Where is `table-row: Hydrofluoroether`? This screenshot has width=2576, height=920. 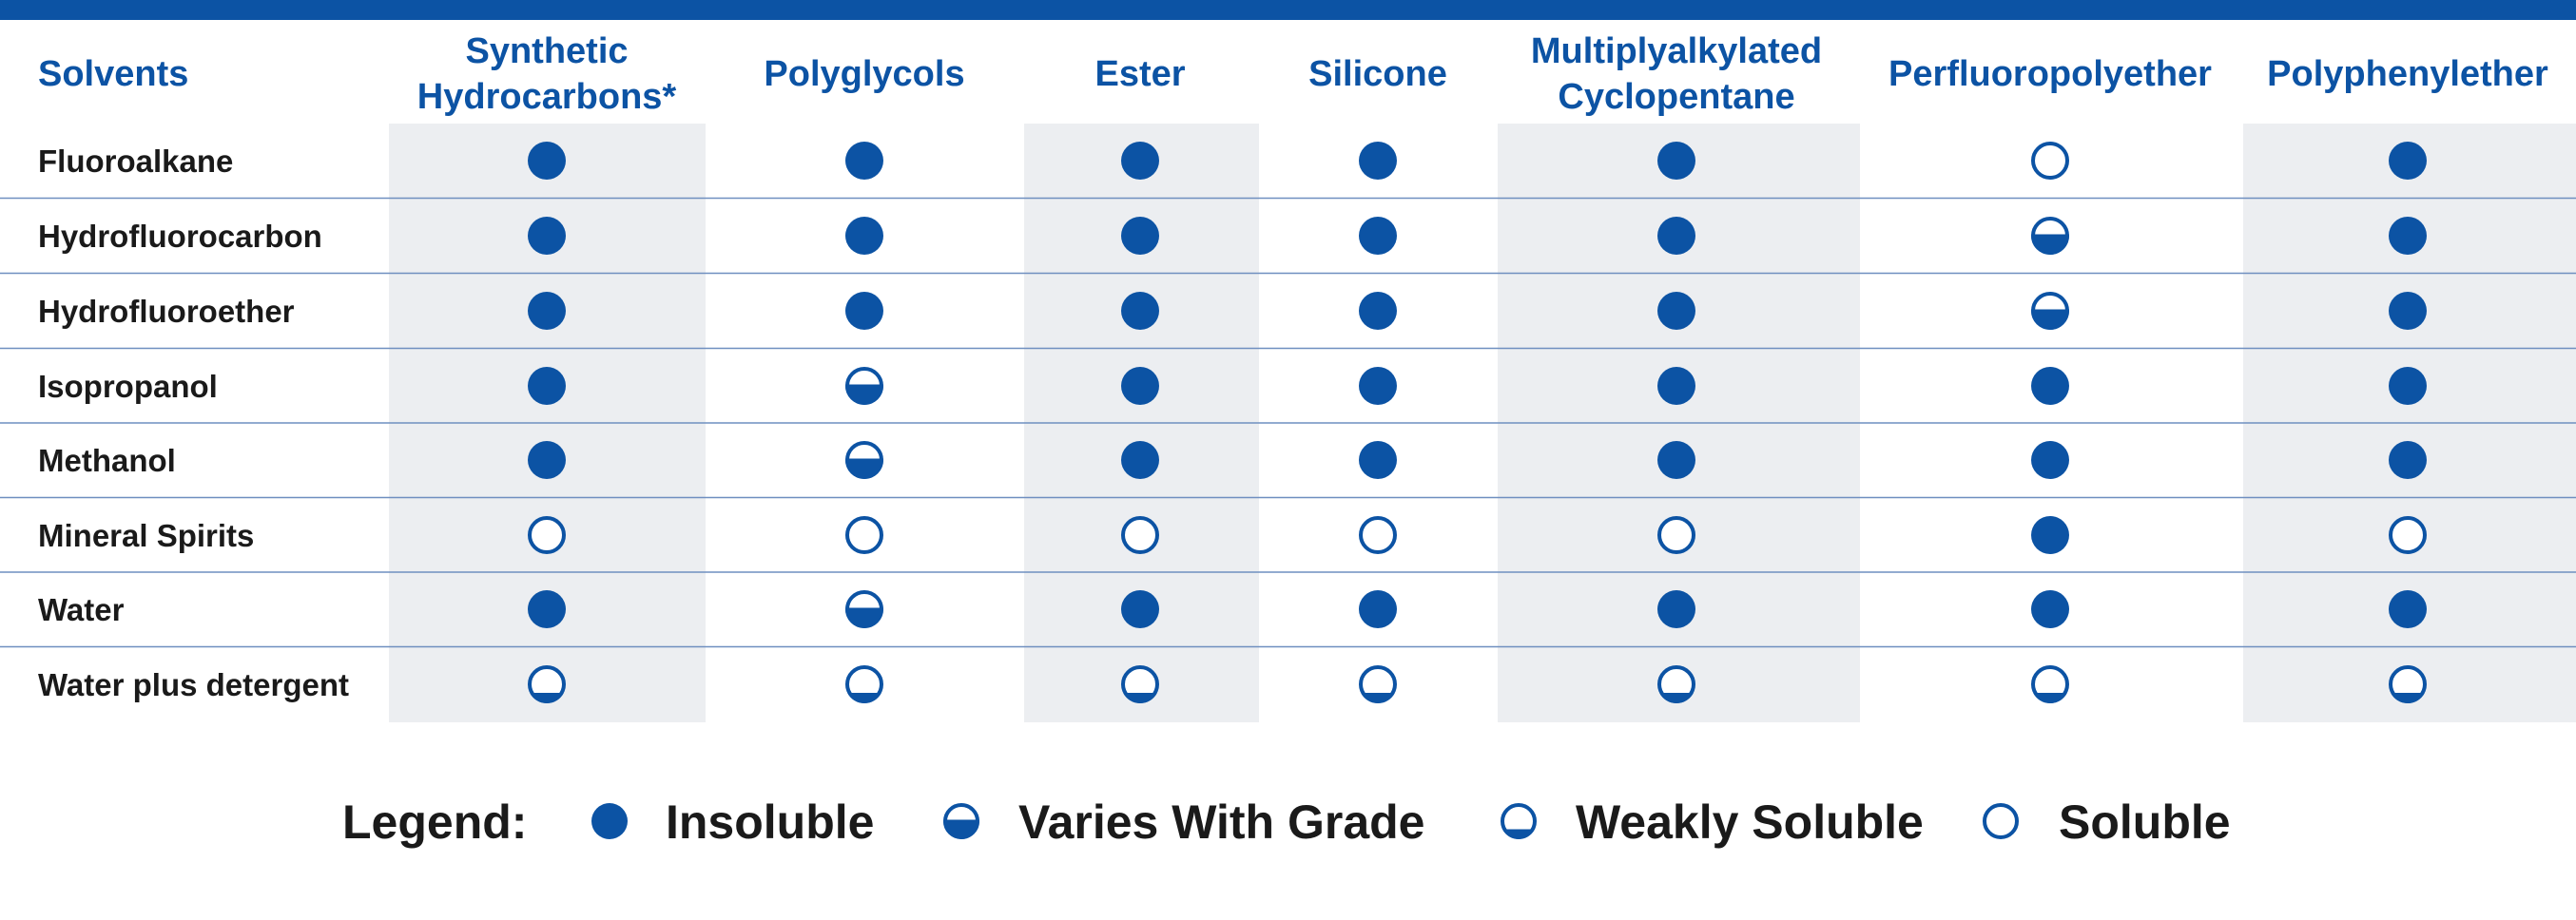 table-row: Hydrofluoroether is located at coordinates (1232, 311).